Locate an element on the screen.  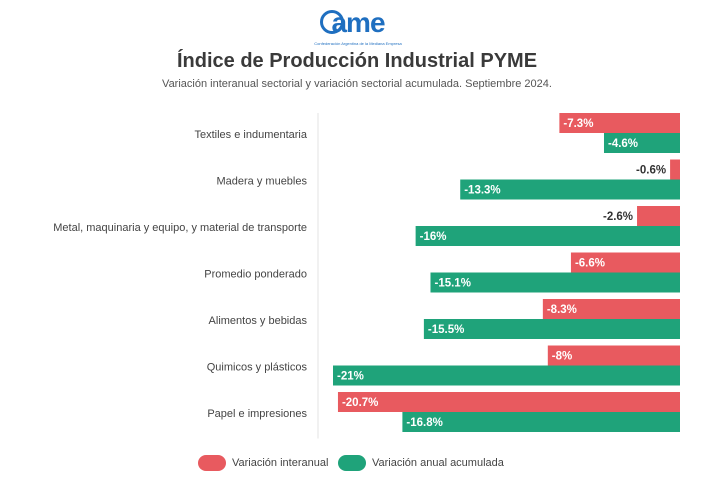
logo-c-ring is located at coordinates (332, 22).